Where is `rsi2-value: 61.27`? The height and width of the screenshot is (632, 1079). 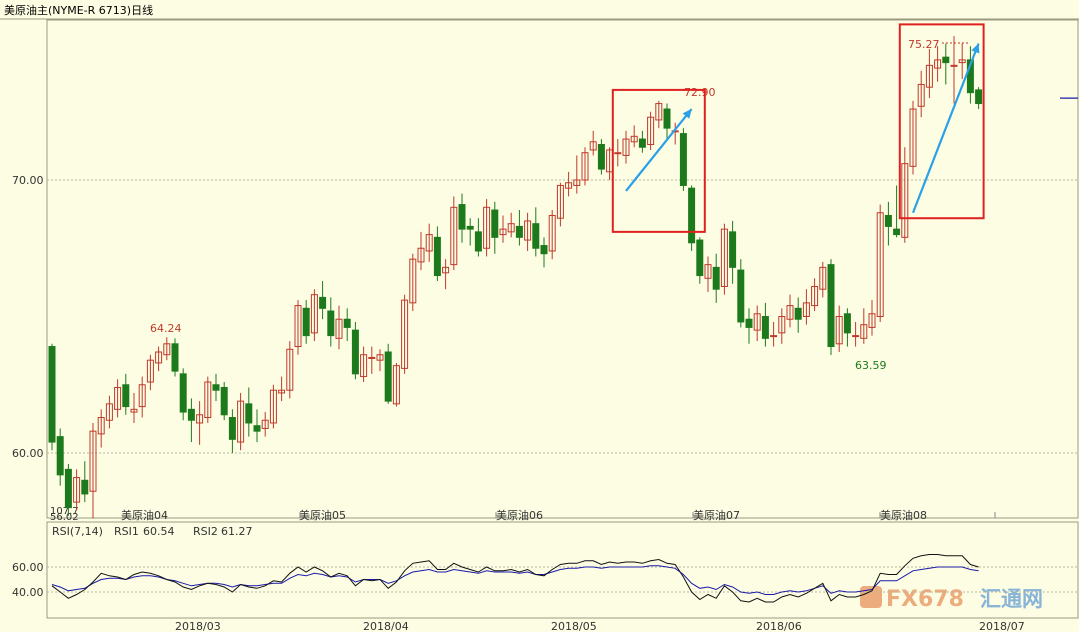 rsi2-value: 61.27 is located at coordinates (237, 531).